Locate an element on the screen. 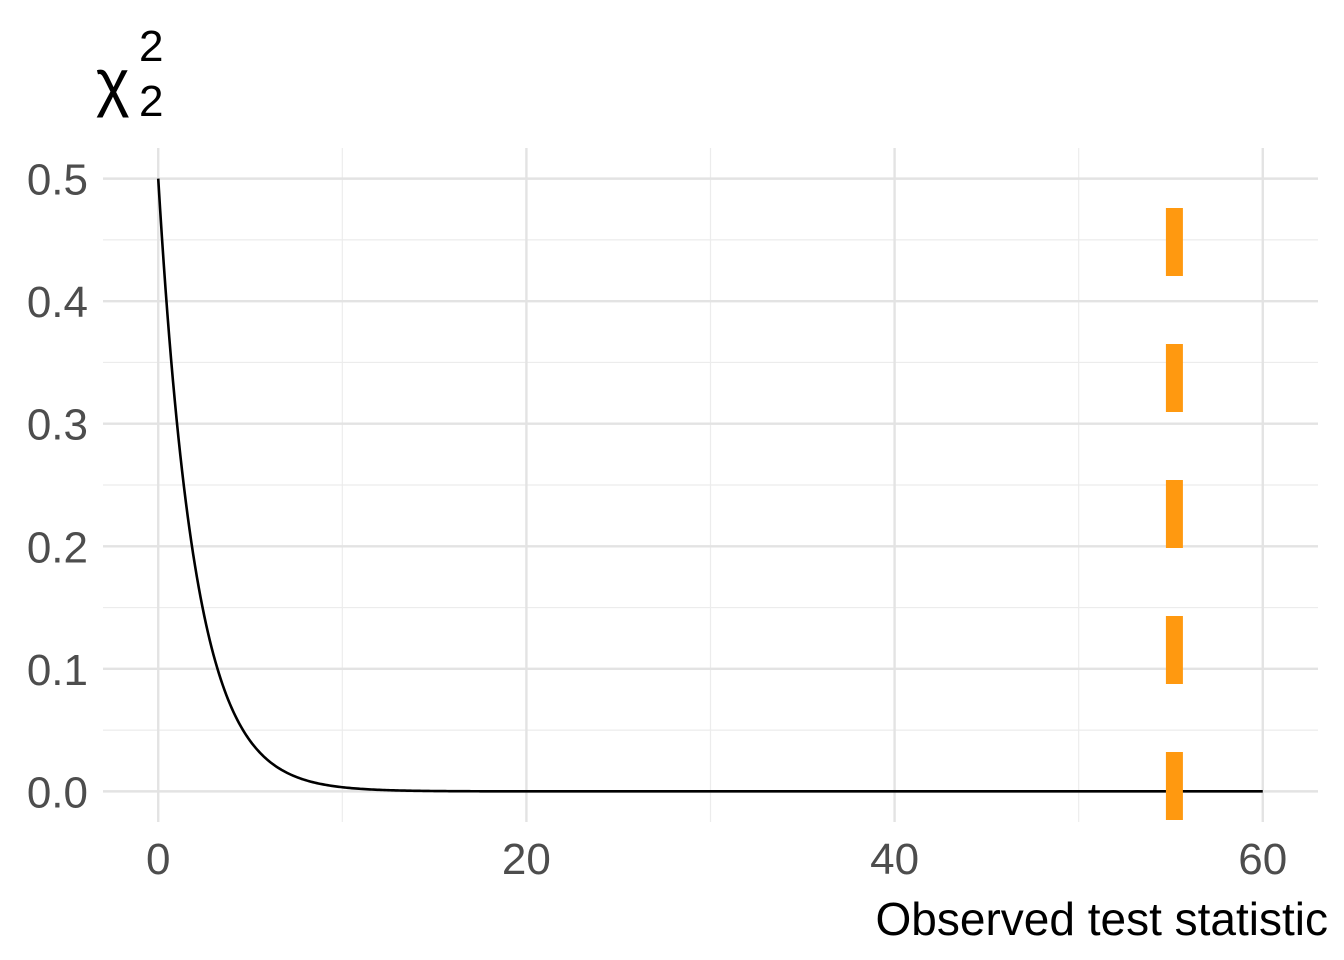 This screenshot has height=960, width=1344. chart-title-superscript: 2 is located at coordinates (151, 46).